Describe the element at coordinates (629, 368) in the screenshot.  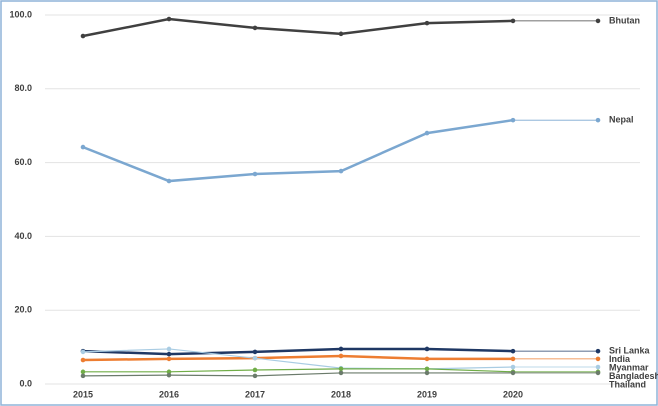
I see `series-label: Myanmar` at that location.